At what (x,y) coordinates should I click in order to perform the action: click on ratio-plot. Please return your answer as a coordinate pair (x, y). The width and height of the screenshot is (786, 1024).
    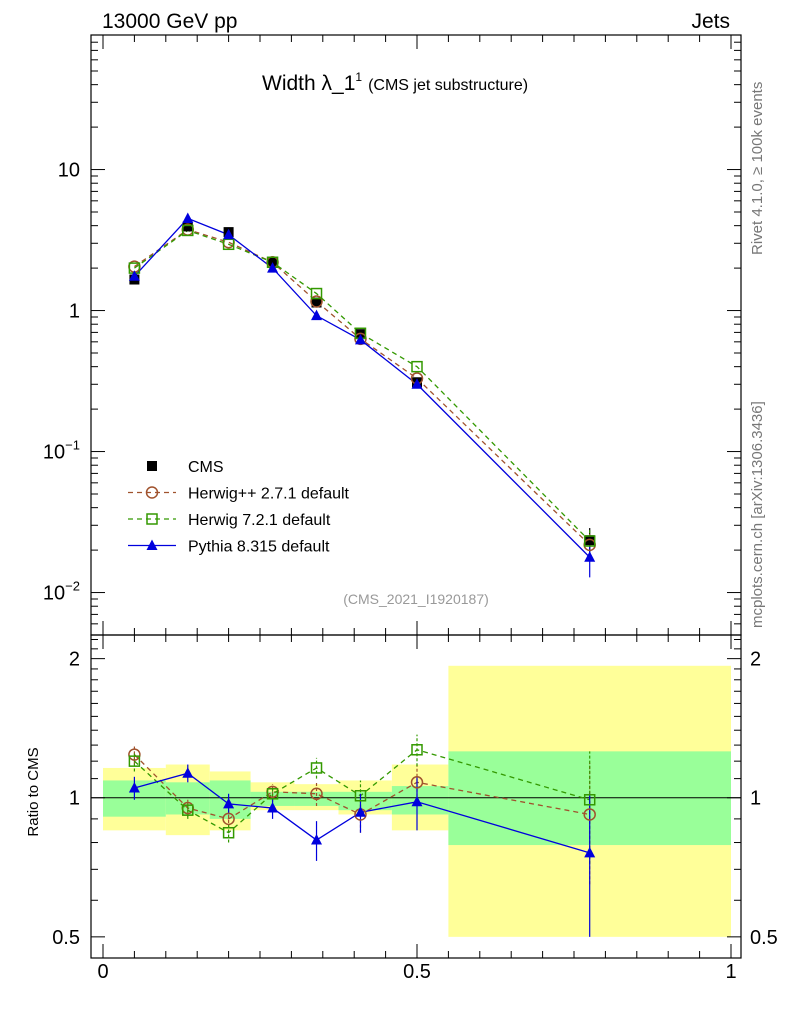
    Looking at the image, I should click on (362, 835).